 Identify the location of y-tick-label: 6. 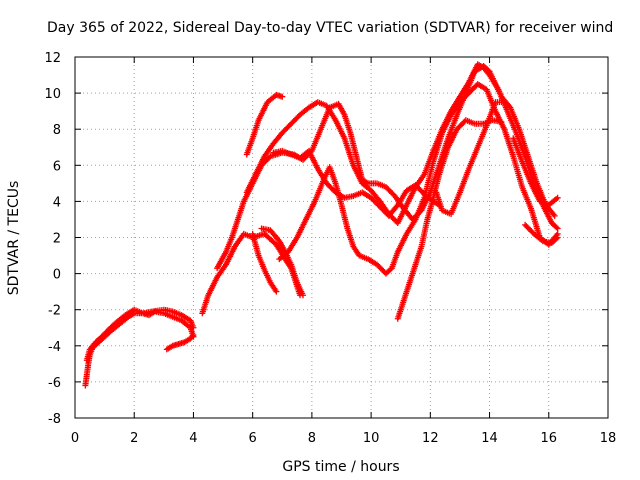
(57, 166).